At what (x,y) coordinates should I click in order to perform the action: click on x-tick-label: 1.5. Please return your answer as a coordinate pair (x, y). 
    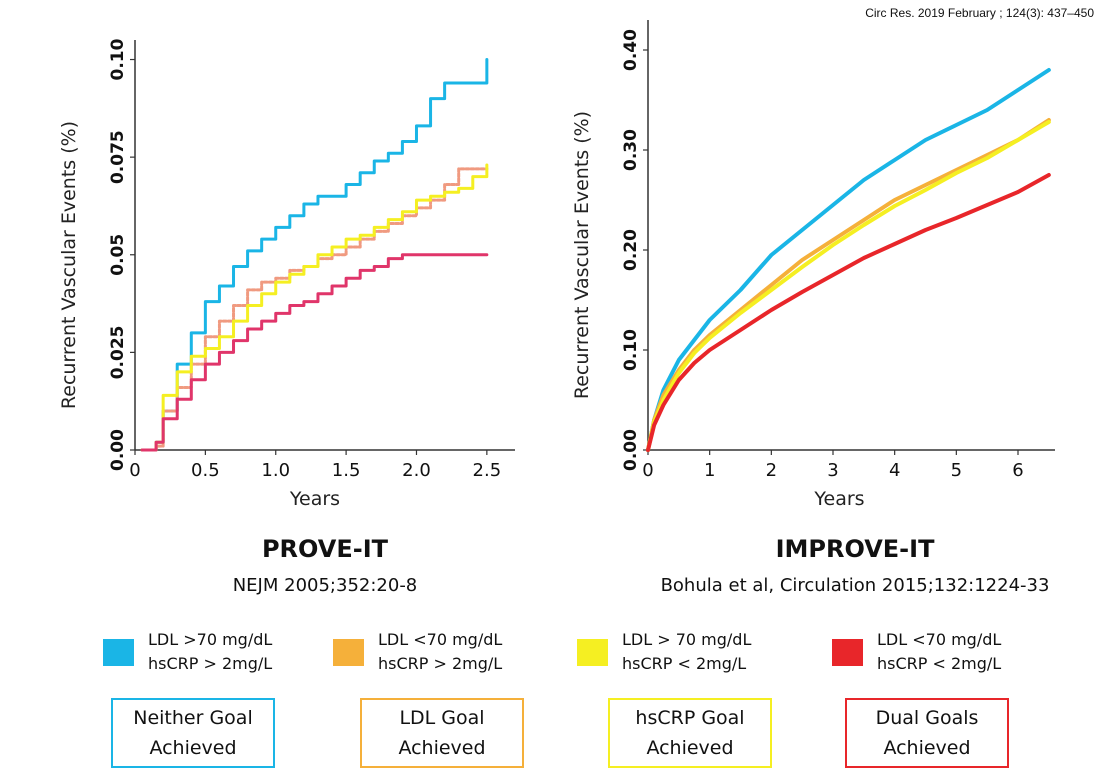
    Looking at the image, I should click on (346, 470).